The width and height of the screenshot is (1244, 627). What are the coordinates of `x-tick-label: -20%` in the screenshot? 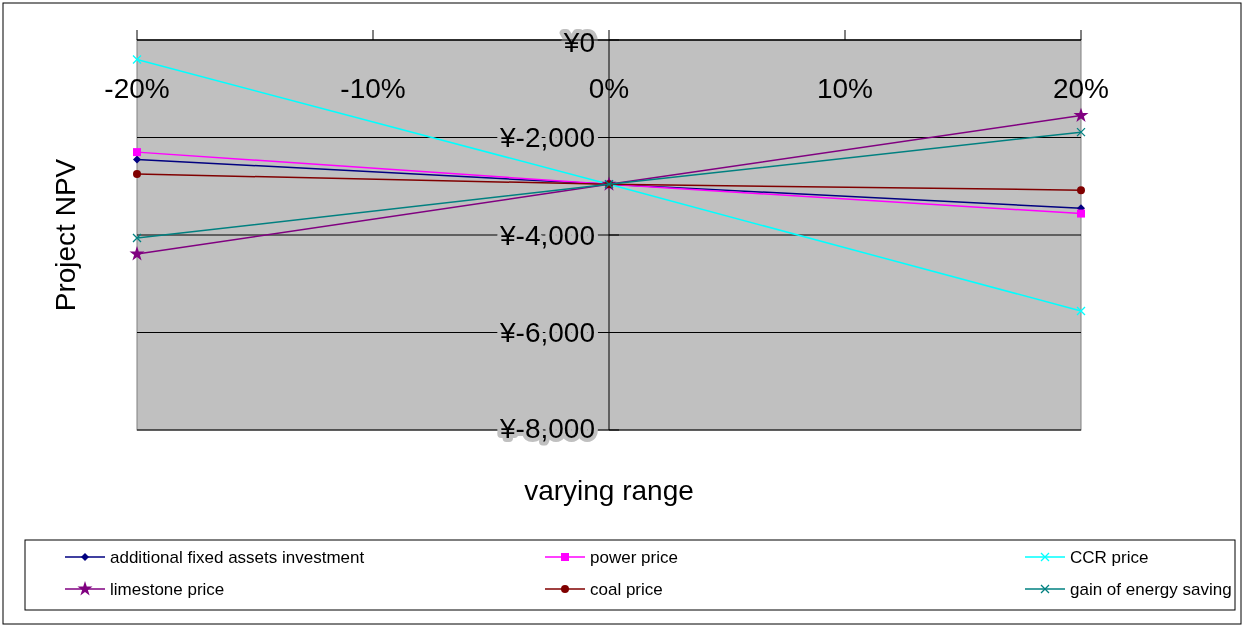 It's located at (137, 88).